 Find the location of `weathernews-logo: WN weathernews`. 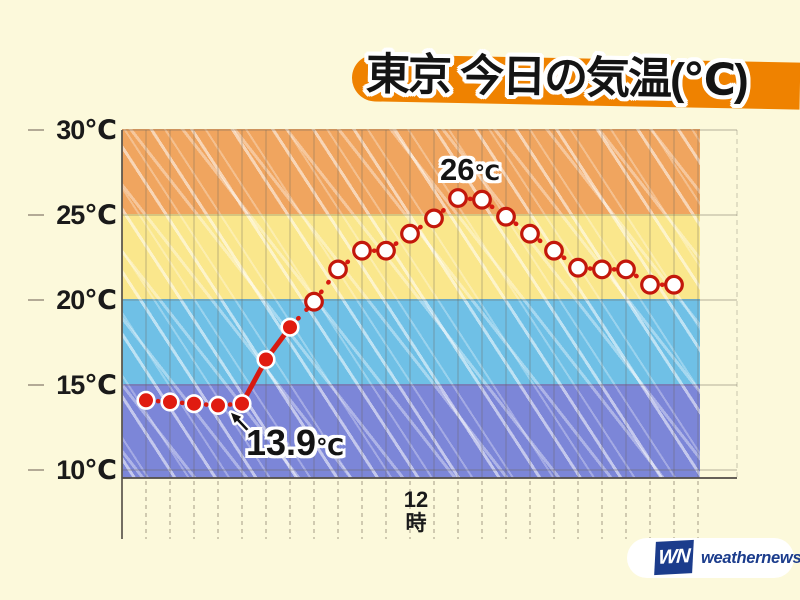

weathernews-logo: WN weathernews is located at coordinates (713, 558).